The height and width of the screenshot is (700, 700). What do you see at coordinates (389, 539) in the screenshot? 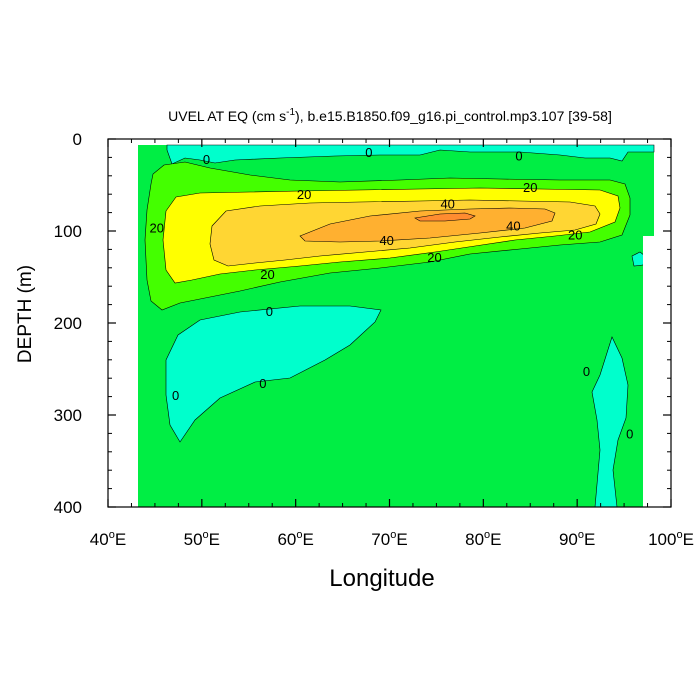
I see `x-tick-label: 70oE` at bounding box center [389, 539].